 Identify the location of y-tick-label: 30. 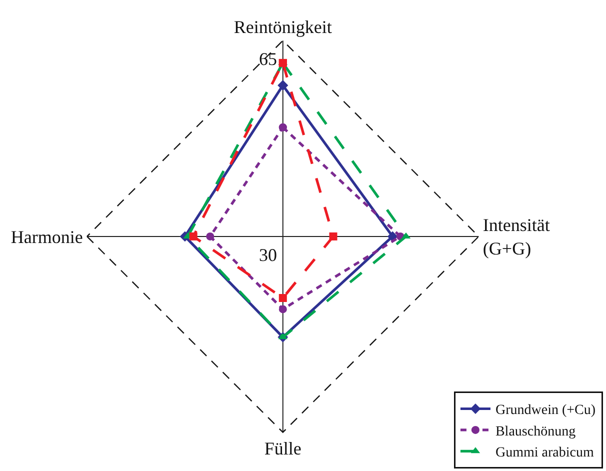
(268, 255).